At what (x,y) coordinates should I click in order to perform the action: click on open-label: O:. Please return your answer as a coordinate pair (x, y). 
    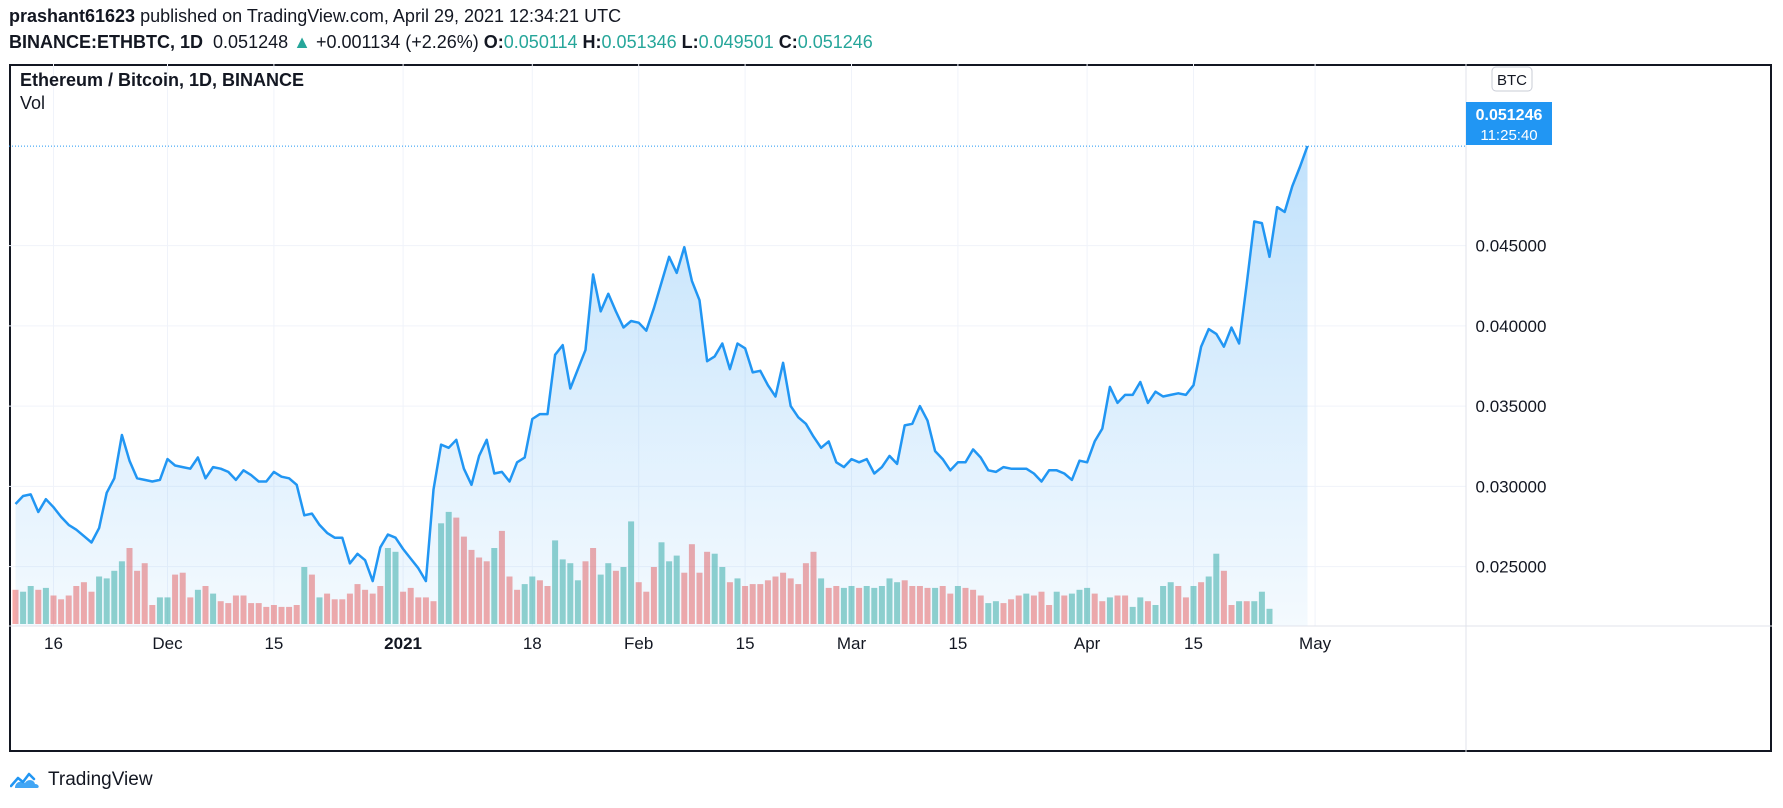
    Looking at the image, I should click on (493, 42).